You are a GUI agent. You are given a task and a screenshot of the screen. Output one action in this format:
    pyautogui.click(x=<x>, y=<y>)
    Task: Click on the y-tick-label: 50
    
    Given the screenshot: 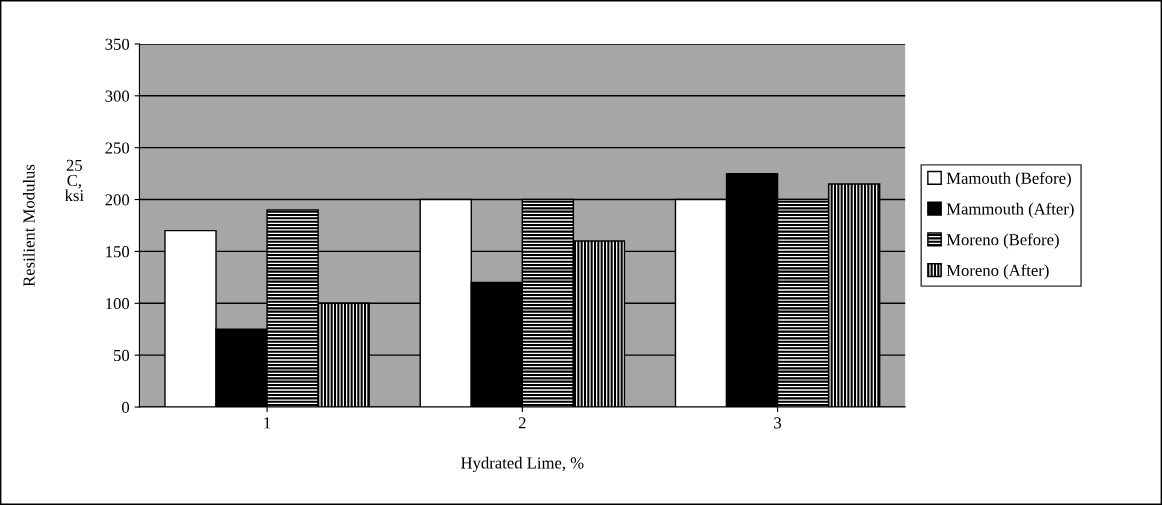 What is the action you would take?
    pyautogui.click(x=122, y=355)
    